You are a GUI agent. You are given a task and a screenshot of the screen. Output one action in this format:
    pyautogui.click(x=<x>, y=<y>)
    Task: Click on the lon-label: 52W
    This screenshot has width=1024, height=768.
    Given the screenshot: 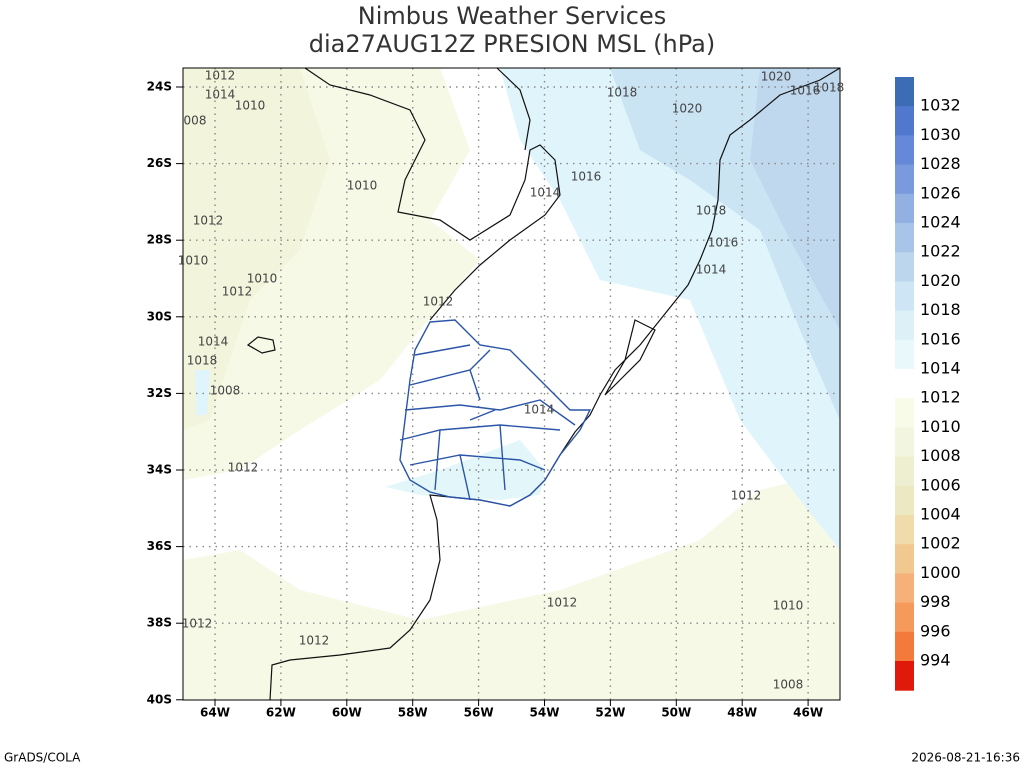 What is the action you would take?
    pyautogui.click(x=610, y=713)
    